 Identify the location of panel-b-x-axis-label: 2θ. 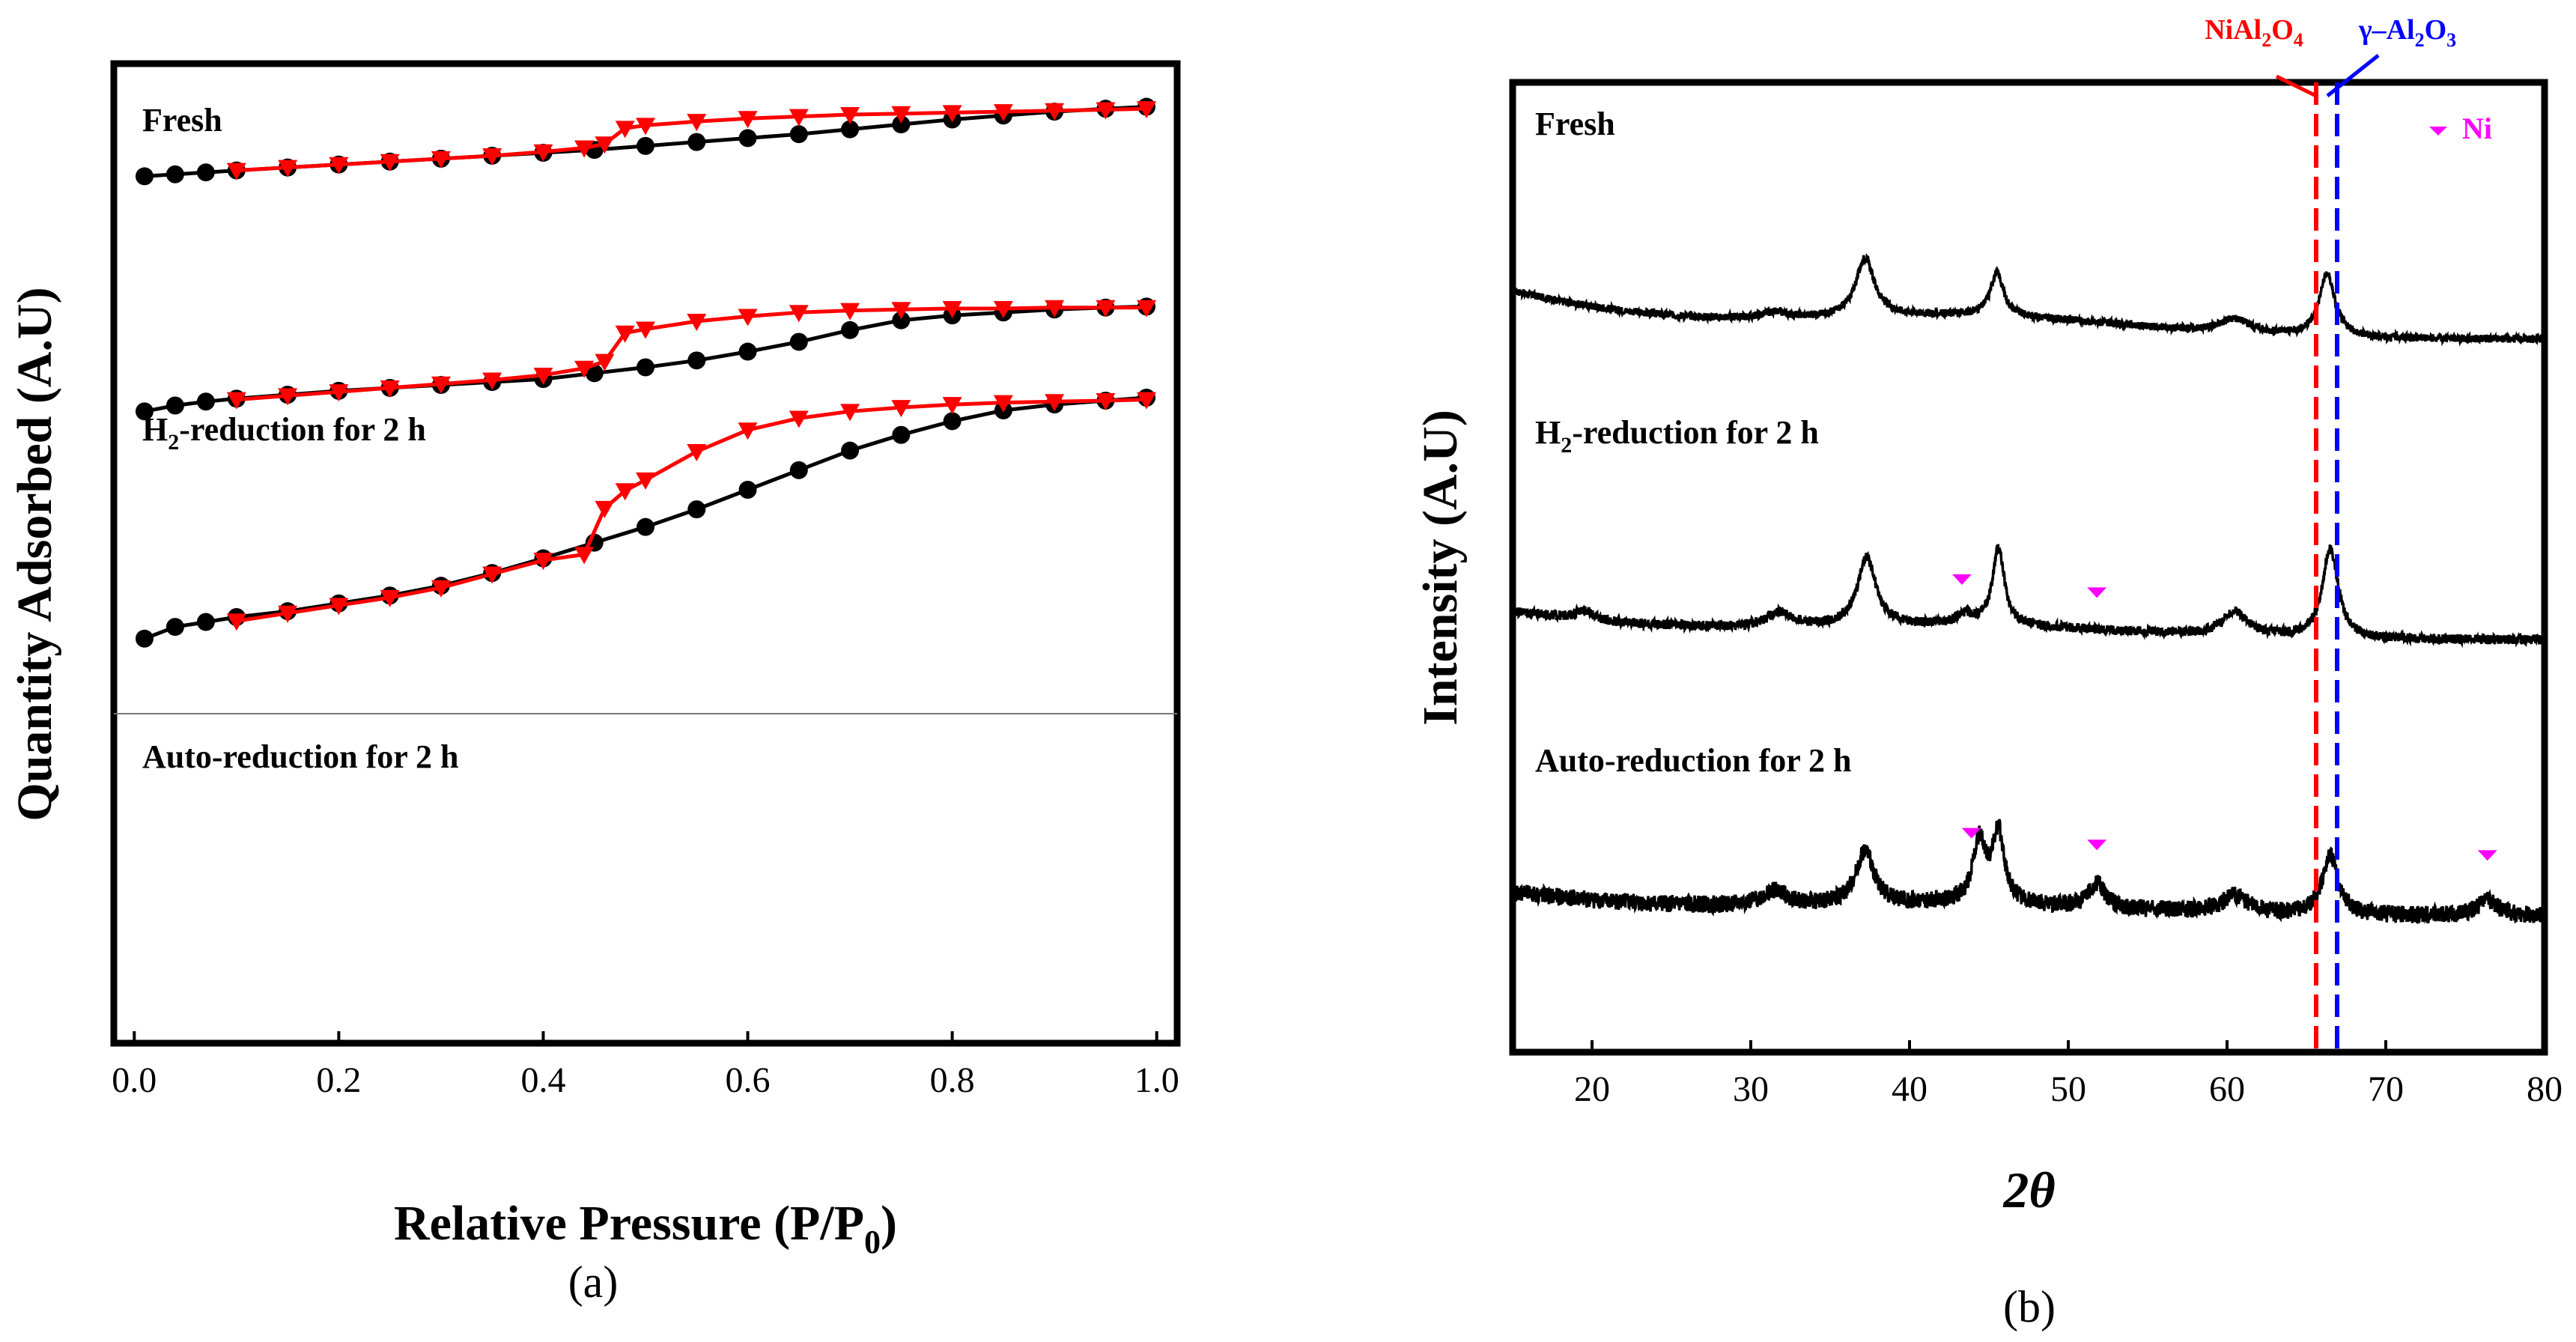
(2028, 1190).